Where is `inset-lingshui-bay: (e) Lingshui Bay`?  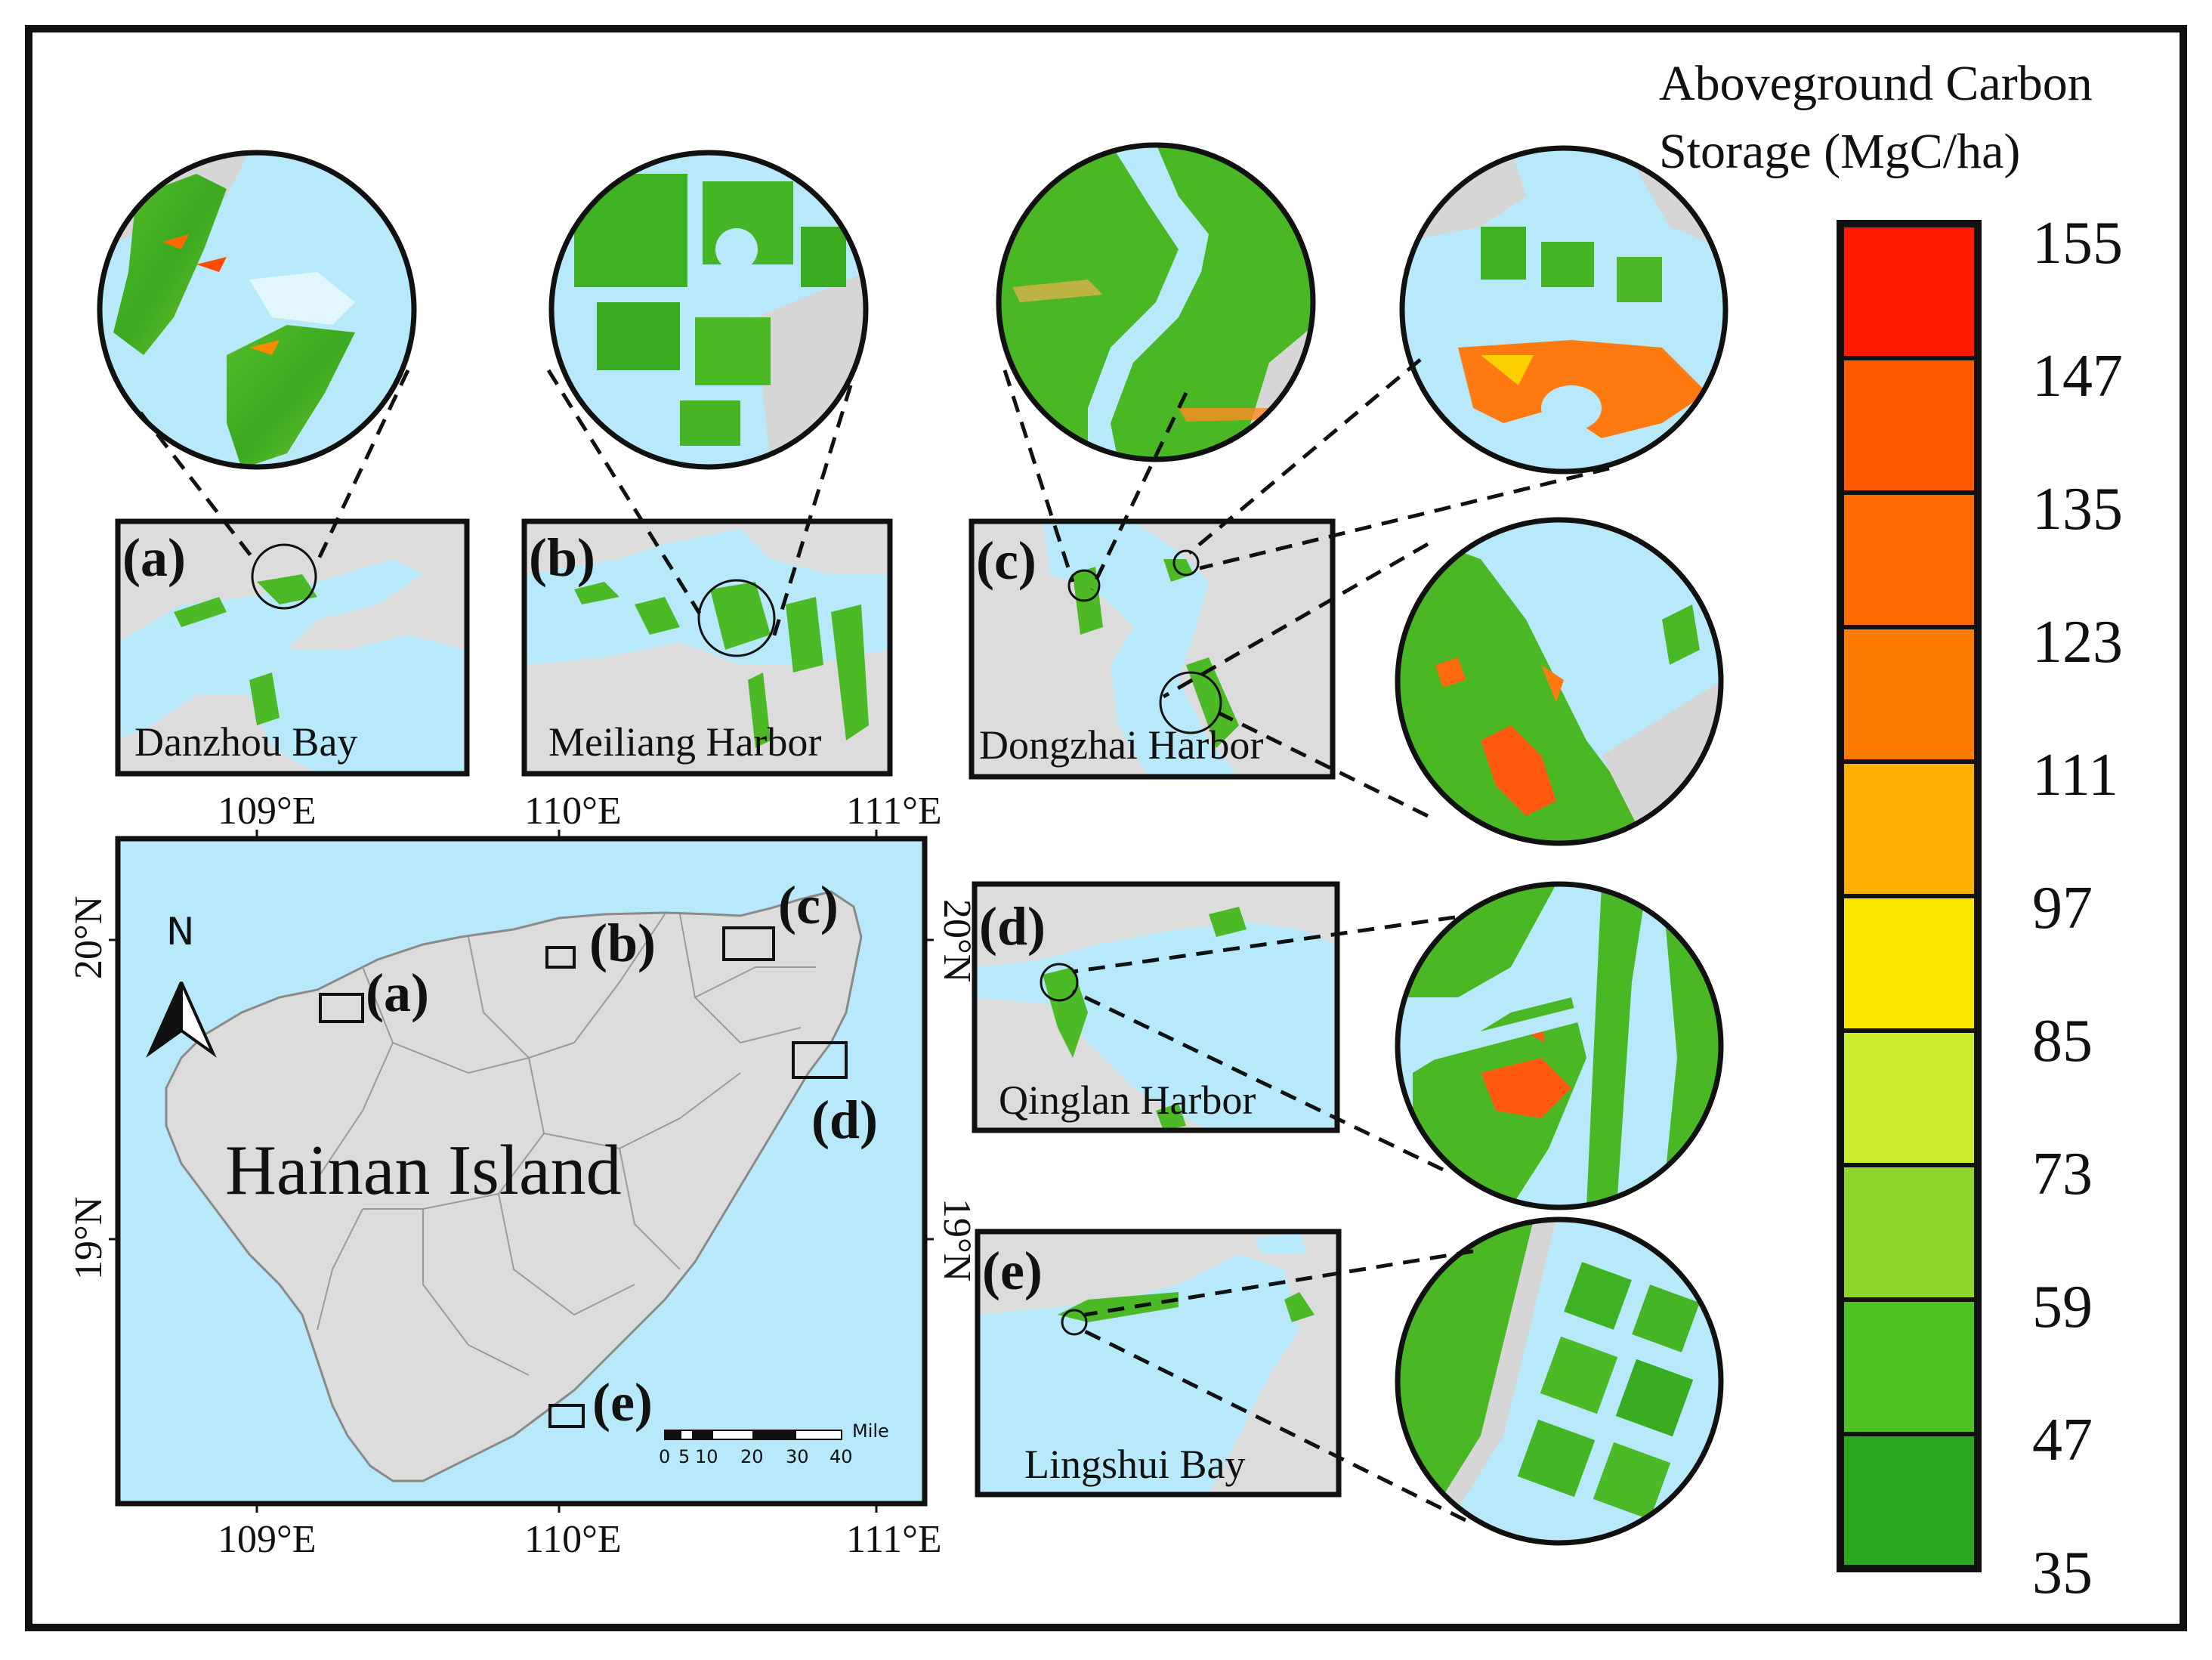
inset-lingshui-bay: (e) Lingshui Bay is located at coordinates (1158, 1363).